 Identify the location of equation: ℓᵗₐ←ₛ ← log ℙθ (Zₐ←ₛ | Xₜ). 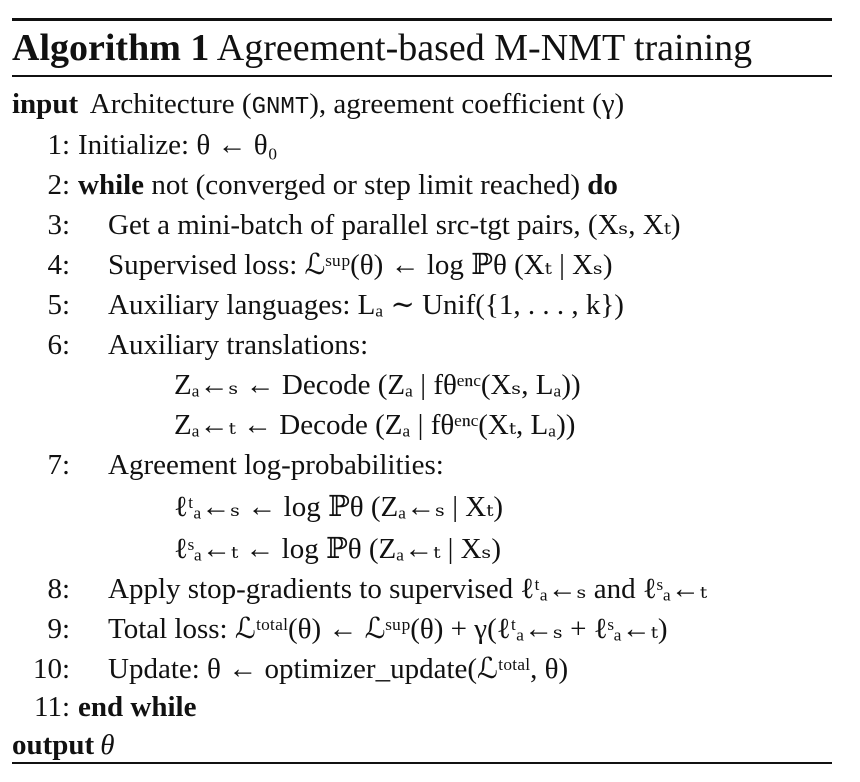
(339, 507).